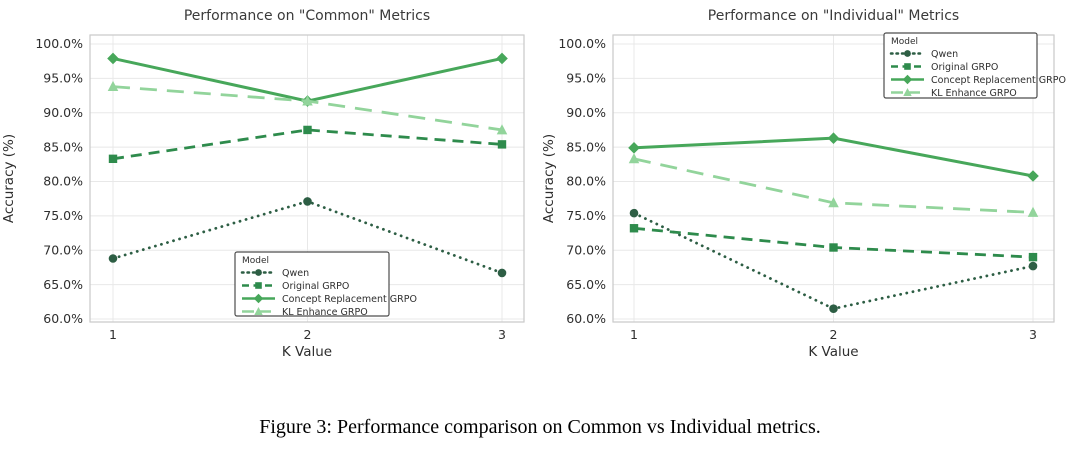 This screenshot has width=1080, height=462. What do you see at coordinates (307, 16) in the screenshot?
I see `chart-title: Performance on "Common" Metrics` at bounding box center [307, 16].